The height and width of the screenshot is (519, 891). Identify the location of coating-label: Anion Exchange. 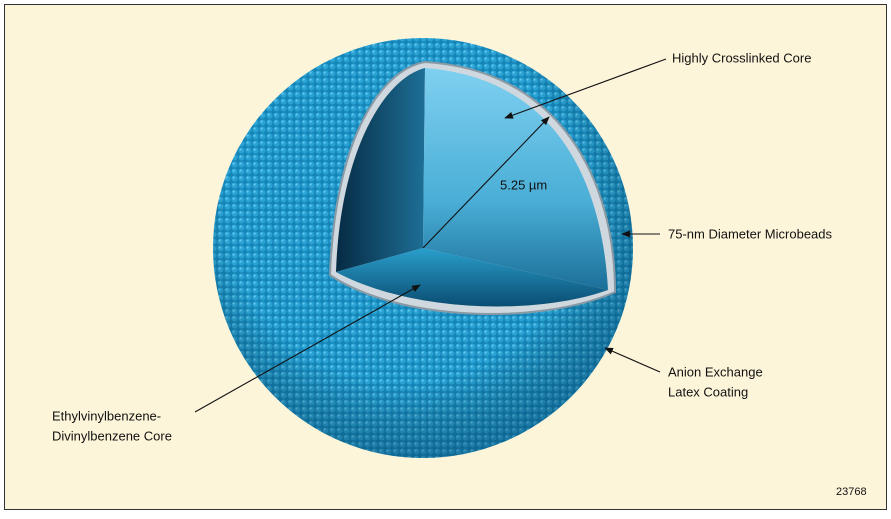
(715, 371).